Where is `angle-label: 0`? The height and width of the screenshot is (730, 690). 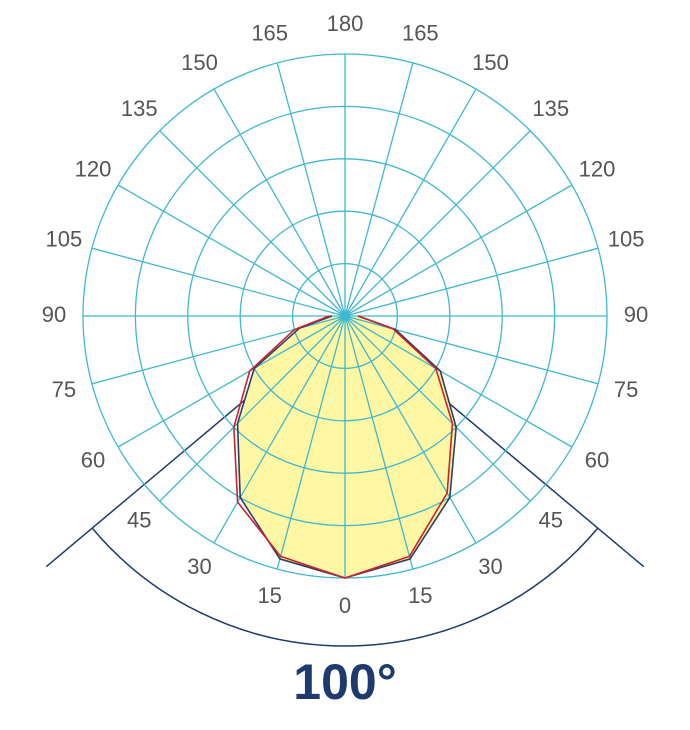
angle-label: 0 is located at coordinates (345, 605).